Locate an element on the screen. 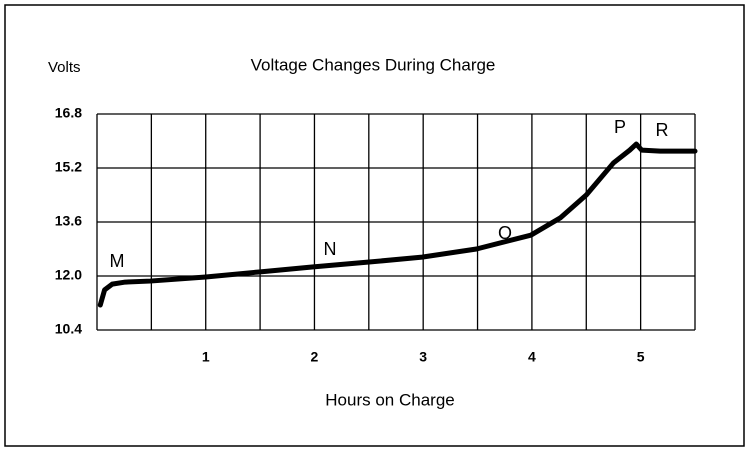 Image resolution: width=750 pixels, height=458 pixels. y-tick-label: 16.8 is located at coordinates (68, 113).